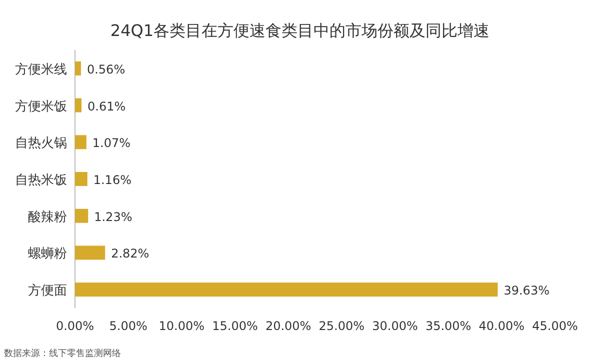  What do you see at coordinates (300, 30) in the screenshot?
I see `chart-title: 24Q1各类目在方便速食类目中的市场份额及同比增速` at bounding box center [300, 30].